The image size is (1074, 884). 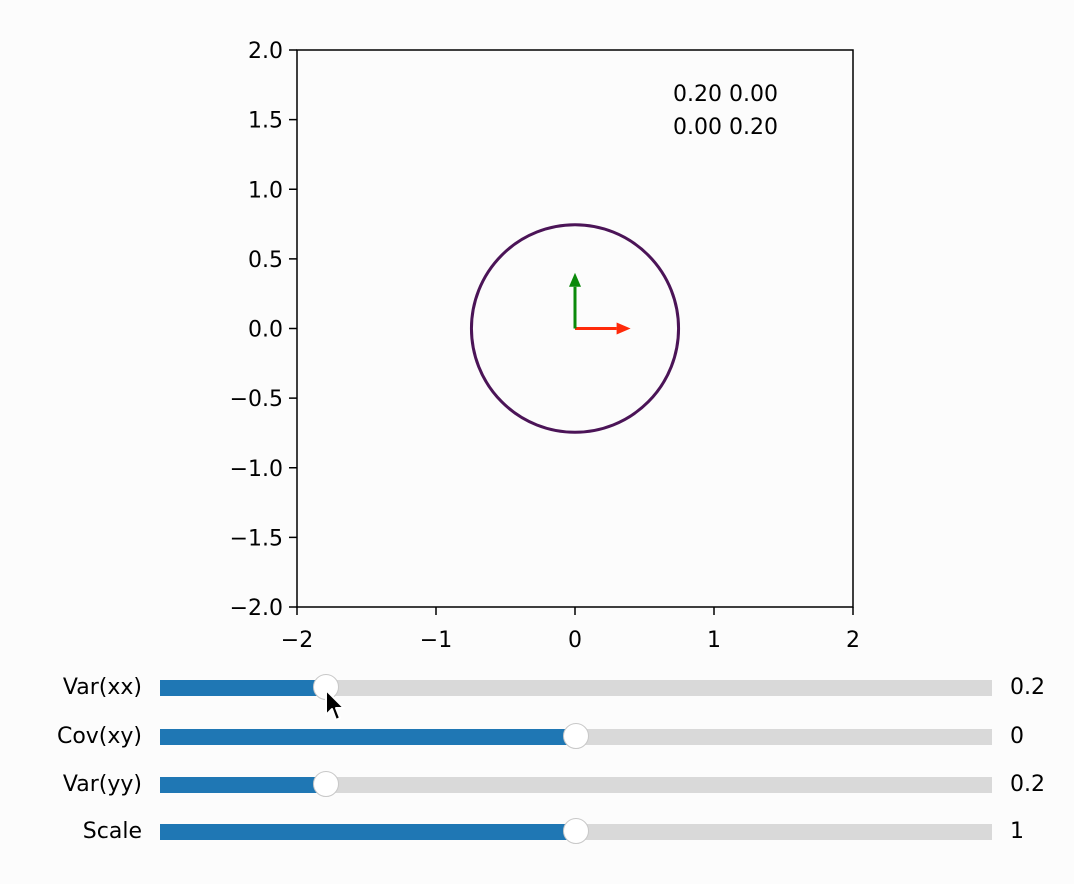 What do you see at coordinates (265, 51) in the screenshot?
I see `y-tick-label: 2.0` at bounding box center [265, 51].